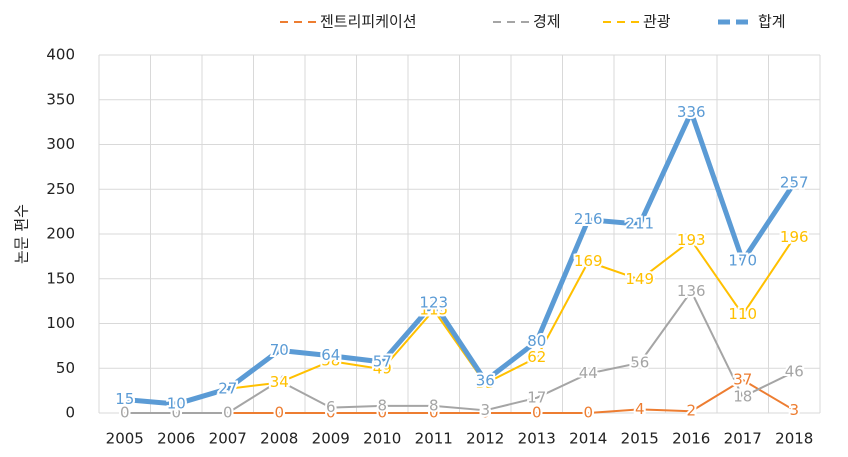  What do you see at coordinates (742, 379) in the screenshot?
I see `data-label: 37` at bounding box center [742, 379].